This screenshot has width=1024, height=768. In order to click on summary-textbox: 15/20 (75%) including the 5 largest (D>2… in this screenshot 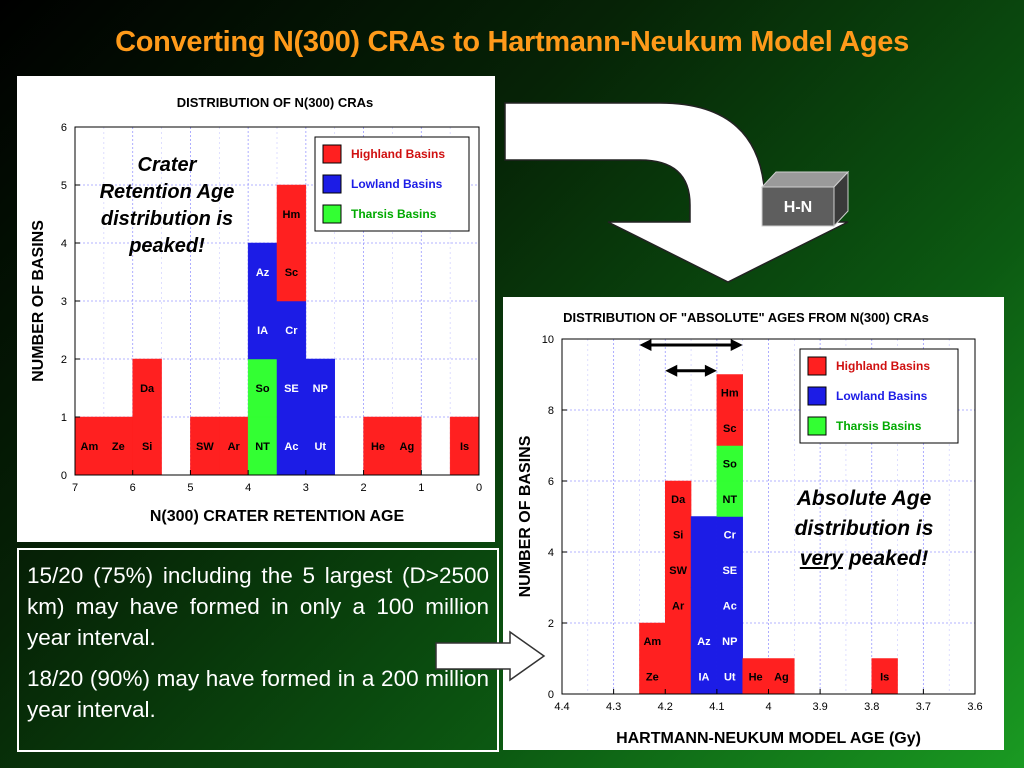, I will do `click(258, 650)`.